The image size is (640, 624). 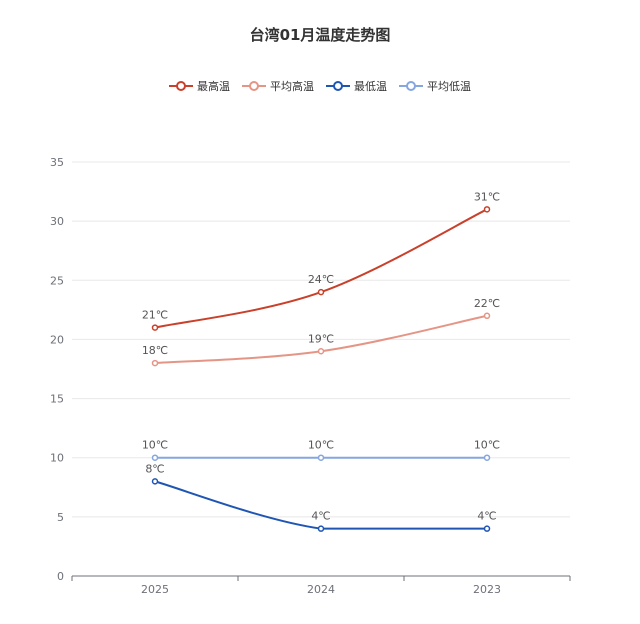 What do you see at coordinates (57, 280) in the screenshot?
I see `y-tick-label-25: 25` at bounding box center [57, 280].